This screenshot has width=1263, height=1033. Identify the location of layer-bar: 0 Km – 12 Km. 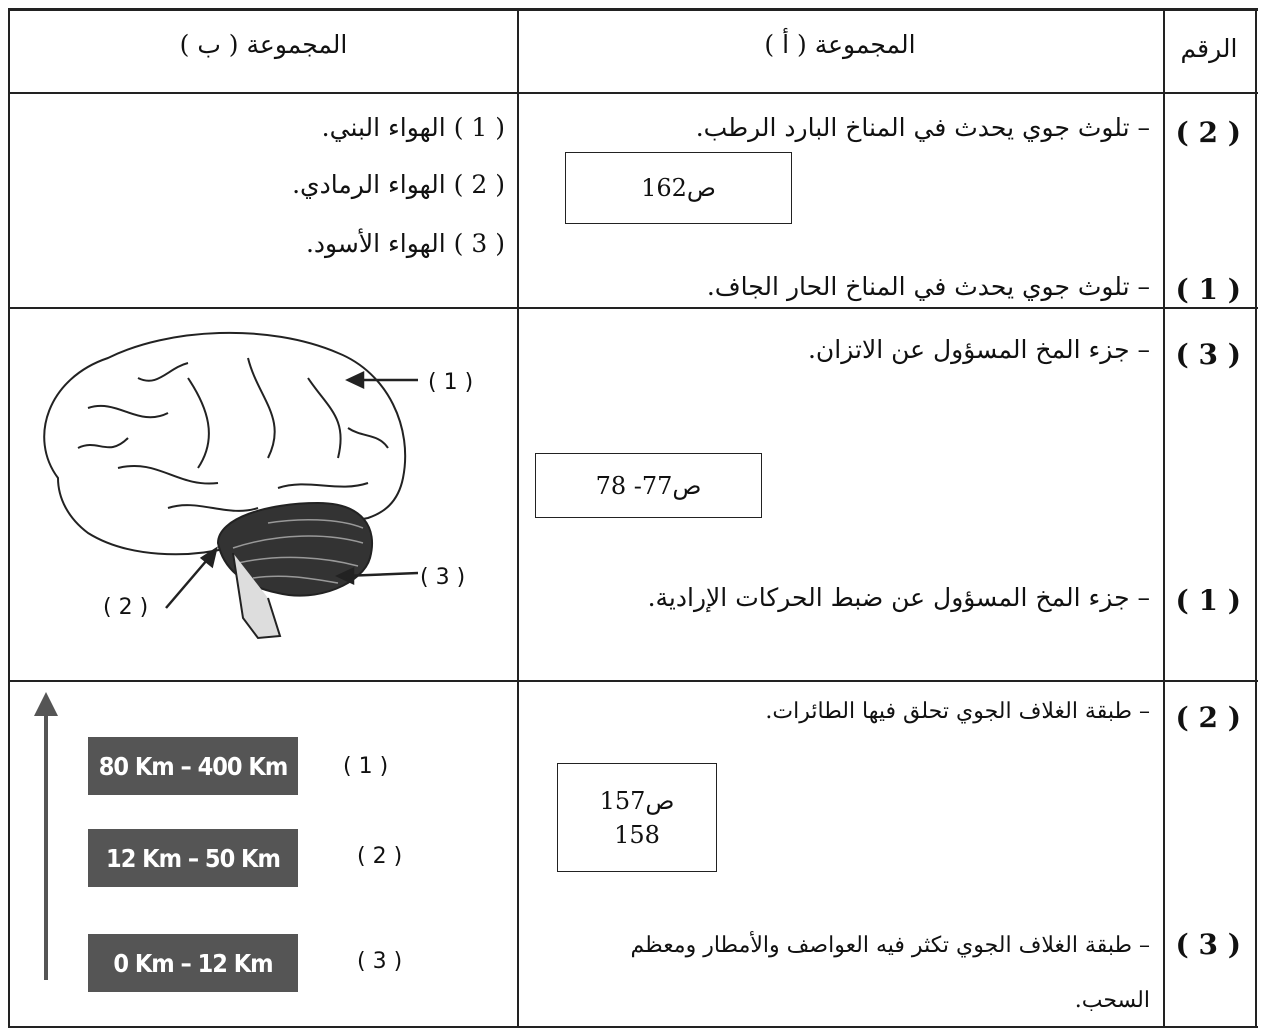
(193, 963).